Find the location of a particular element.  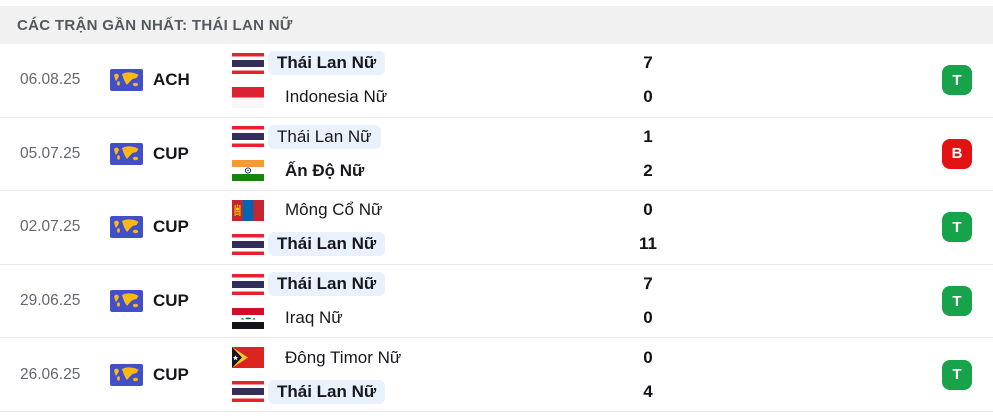

match-date: 06.08.25 is located at coordinates (50, 80).